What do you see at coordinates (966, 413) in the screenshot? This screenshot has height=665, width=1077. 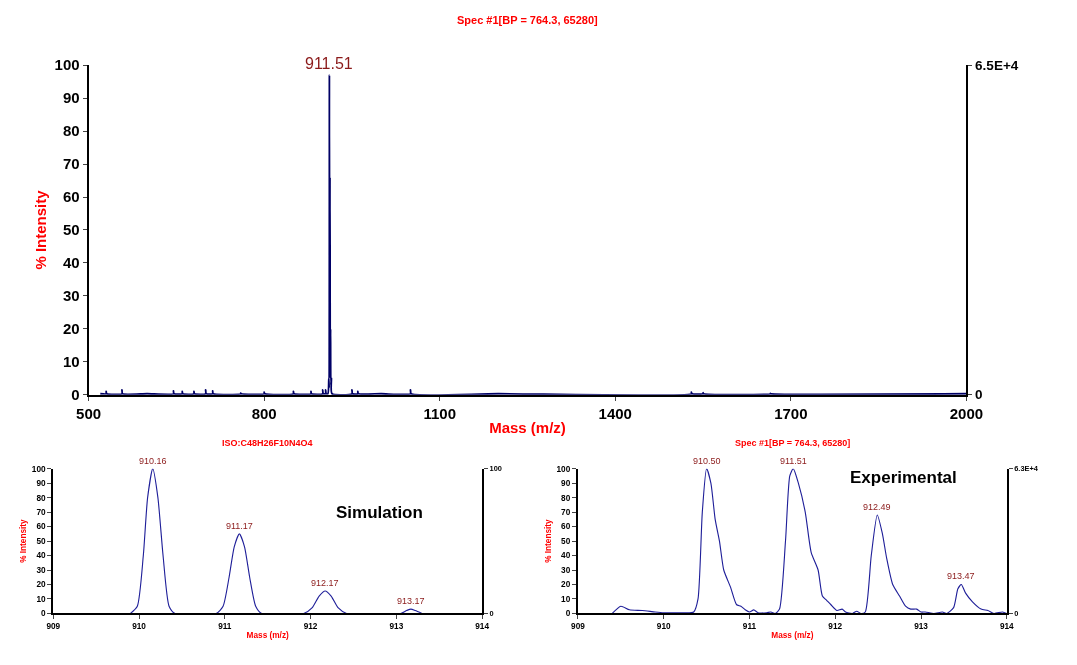 I see `x-tick-label: 2000` at bounding box center [966, 413].